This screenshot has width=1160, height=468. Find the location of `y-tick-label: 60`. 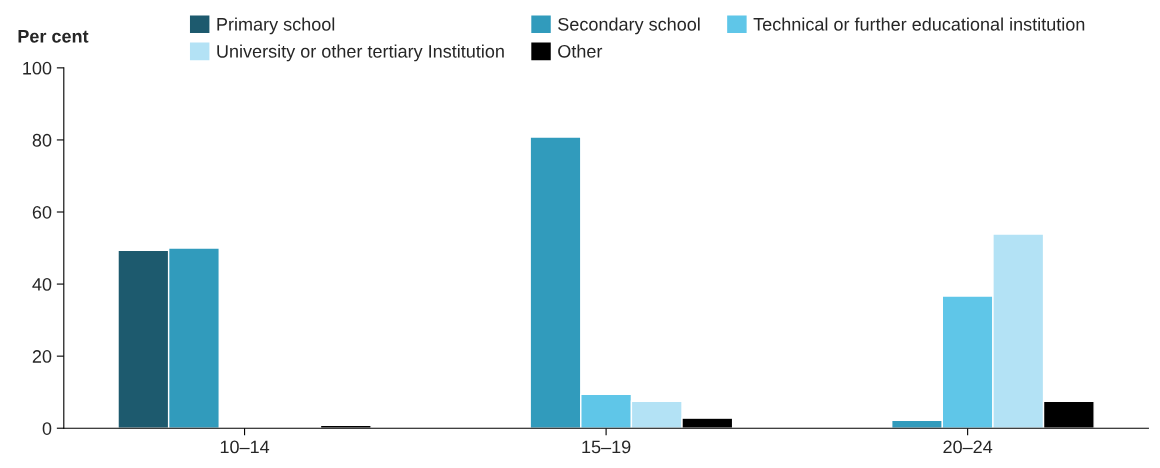

y-tick-label: 60 is located at coordinates (42, 212).